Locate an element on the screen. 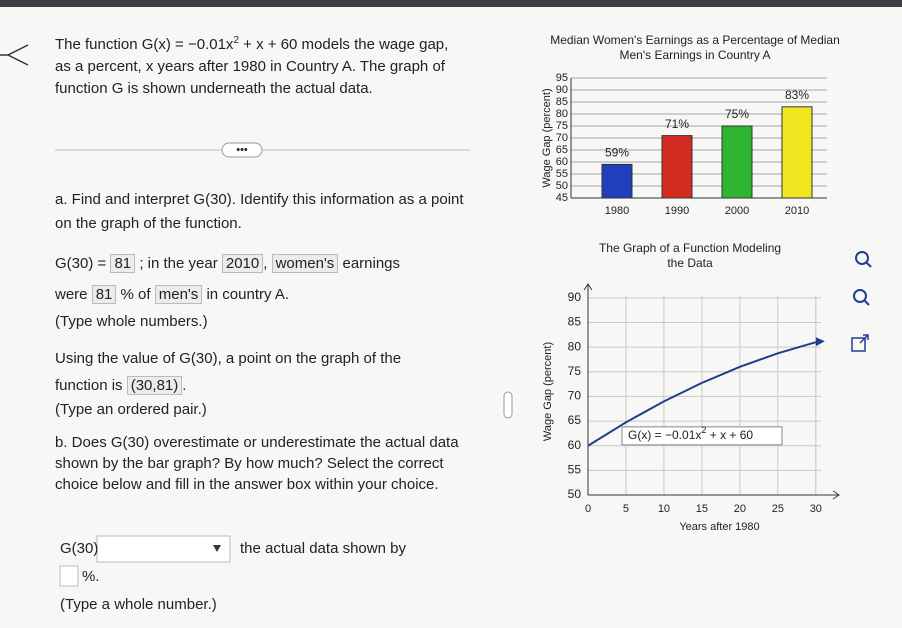  x-tick-label: 10 is located at coordinates (664, 509).